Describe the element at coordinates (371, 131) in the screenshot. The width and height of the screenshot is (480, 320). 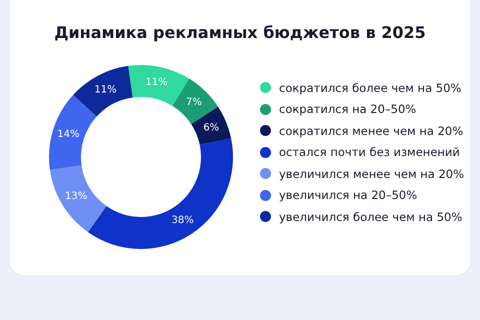
I see `legend-label: сократился менее чем на 20%` at that location.